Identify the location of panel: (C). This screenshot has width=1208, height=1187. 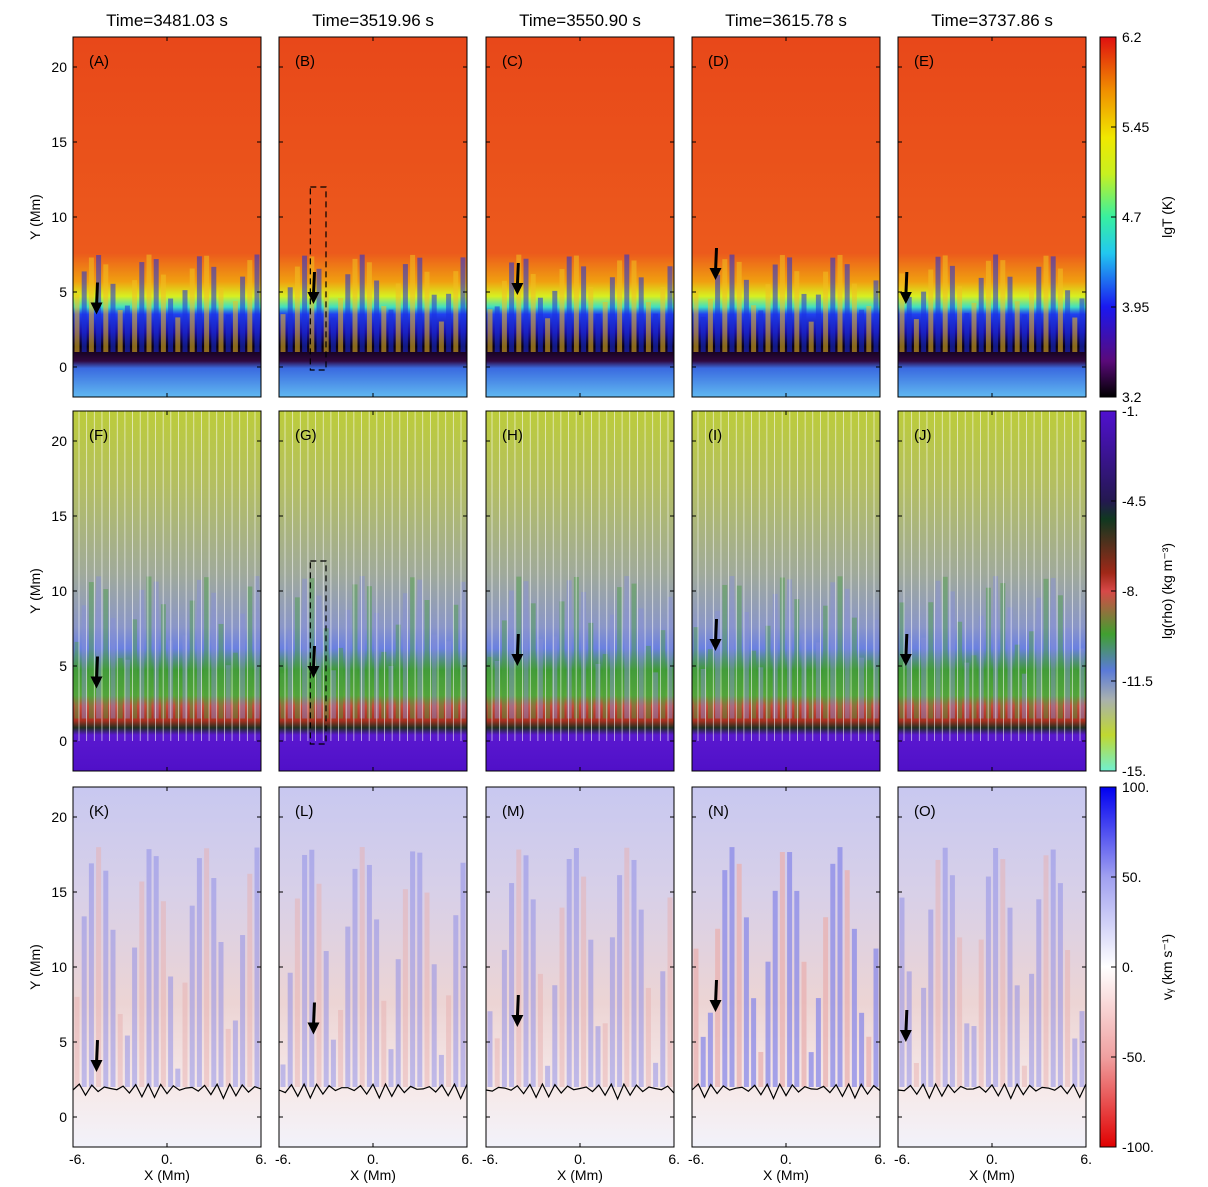
(580, 217).